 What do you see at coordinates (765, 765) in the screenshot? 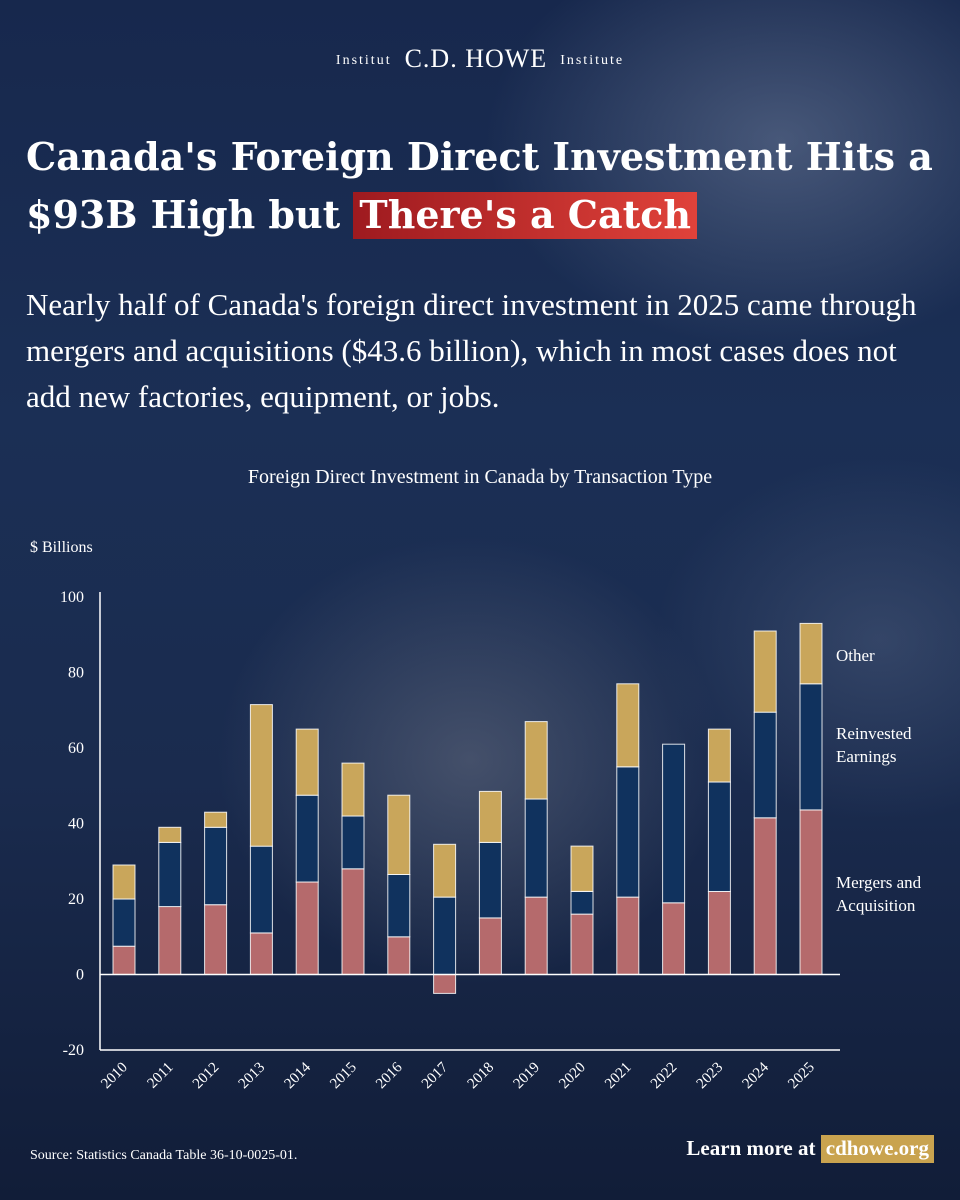
I see `bar-2024-reinvested-earnings` at bounding box center [765, 765].